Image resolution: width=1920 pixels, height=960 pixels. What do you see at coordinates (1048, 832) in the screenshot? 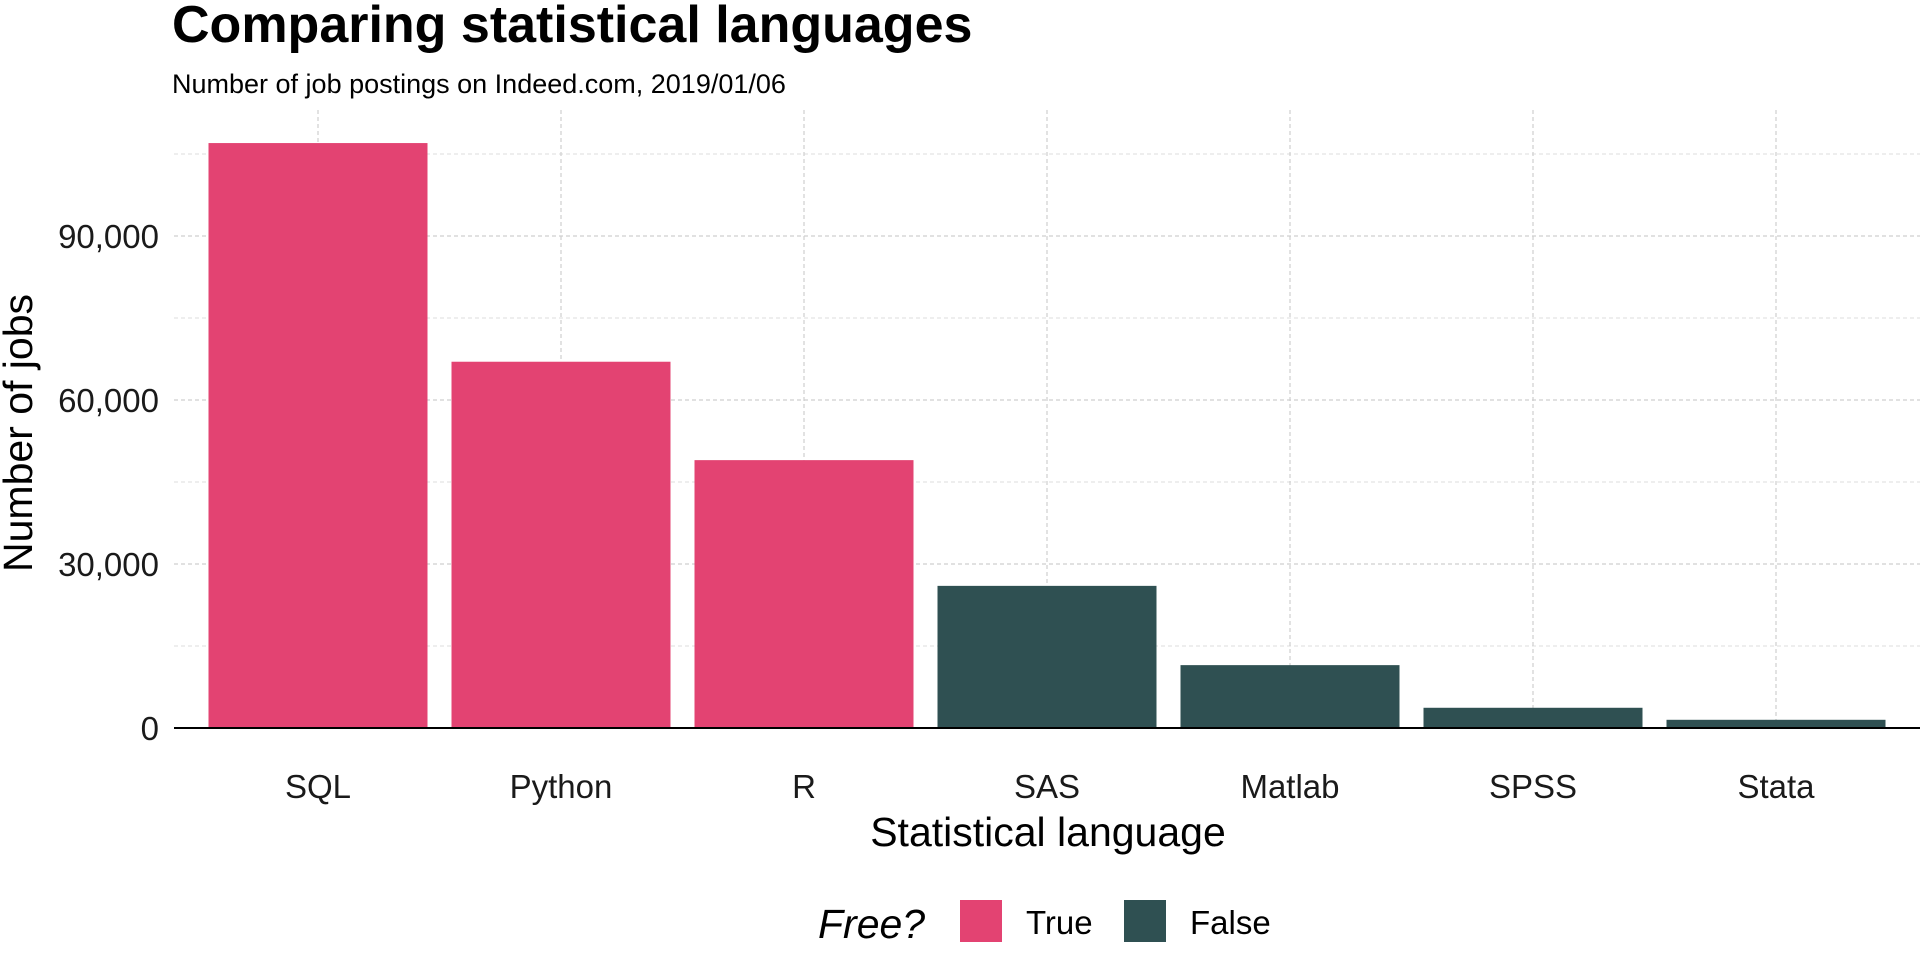
I see `x-axis-title: Statistical language` at bounding box center [1048, 832].